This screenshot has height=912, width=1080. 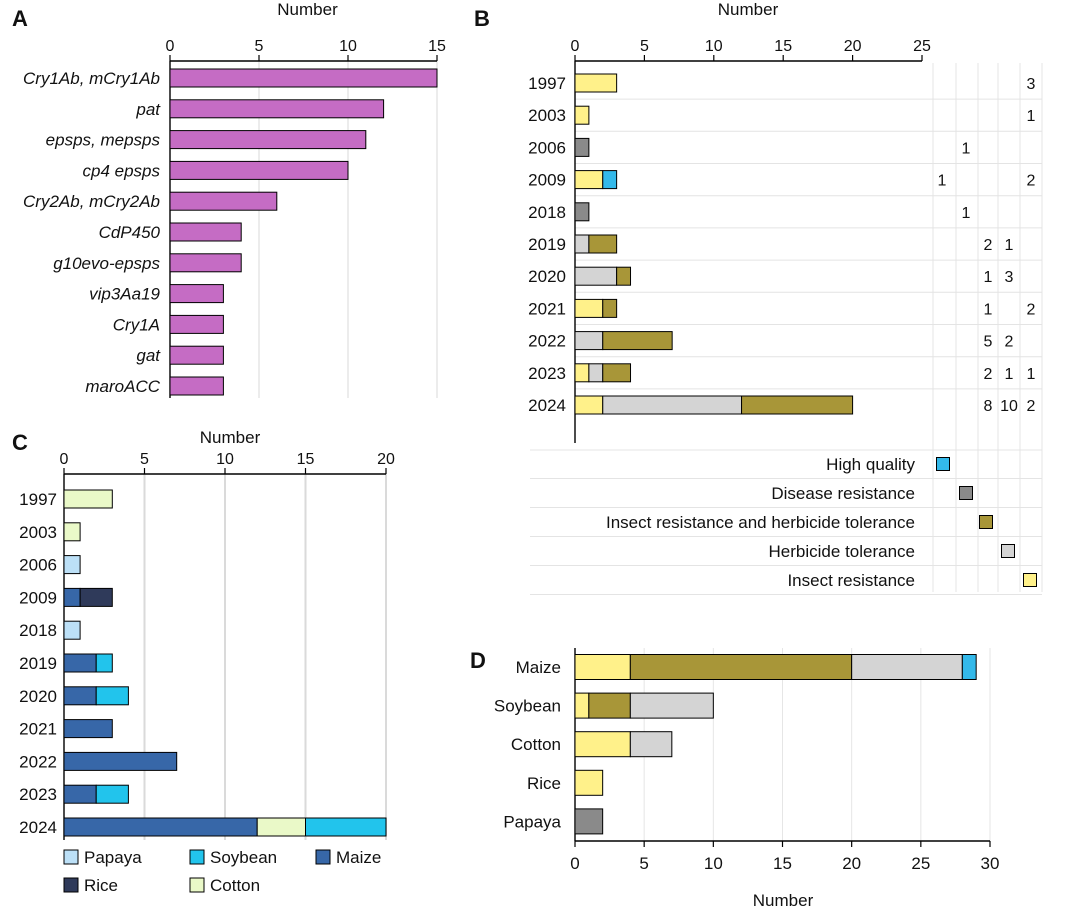 What do you see at coordinates (71, 885) in the screenshot?
I see `legend-swatch-rice` at bounding box center [71, 885].